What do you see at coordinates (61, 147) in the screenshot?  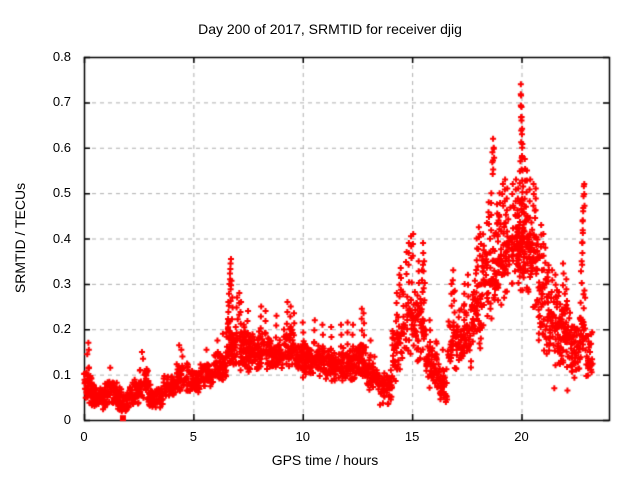 I see `y-tick-label: 0.6` at bounding box center [61, 147].